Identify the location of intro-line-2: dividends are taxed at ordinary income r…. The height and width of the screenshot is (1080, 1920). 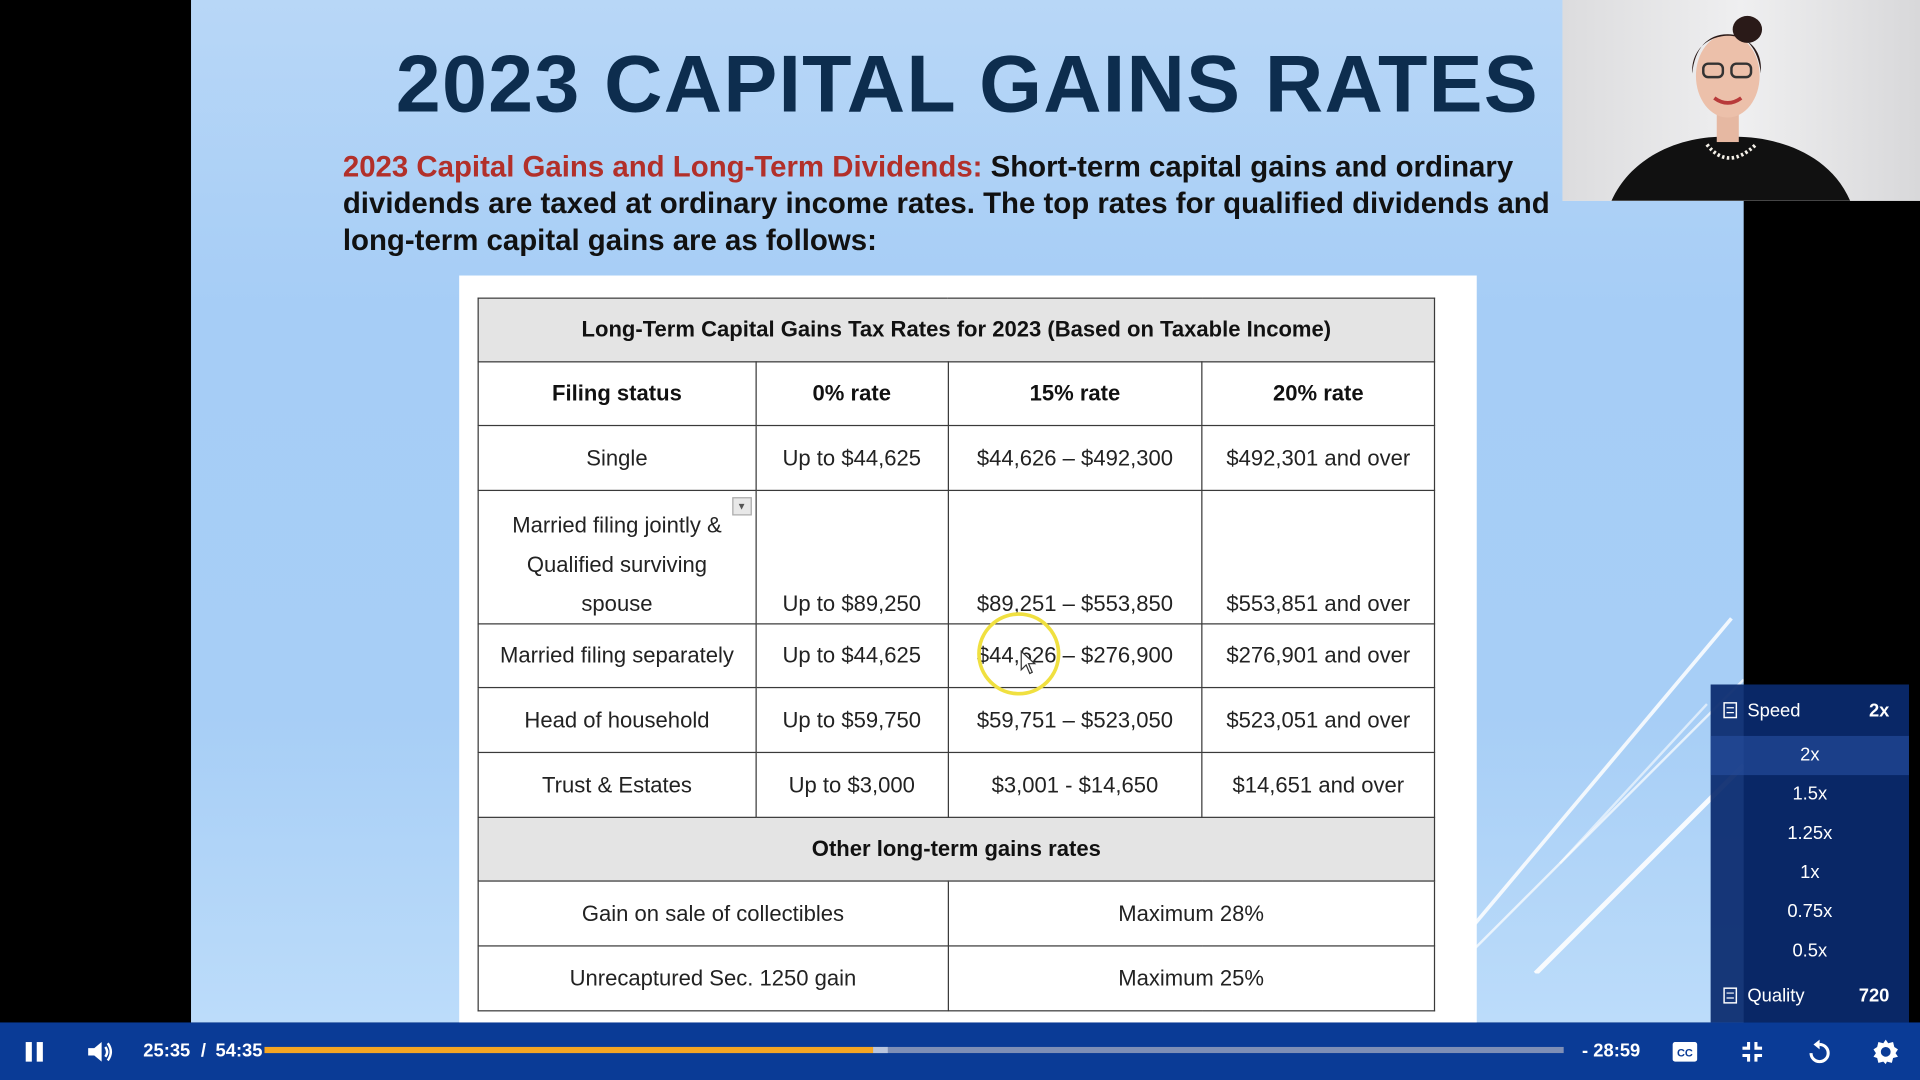
(946, 204).